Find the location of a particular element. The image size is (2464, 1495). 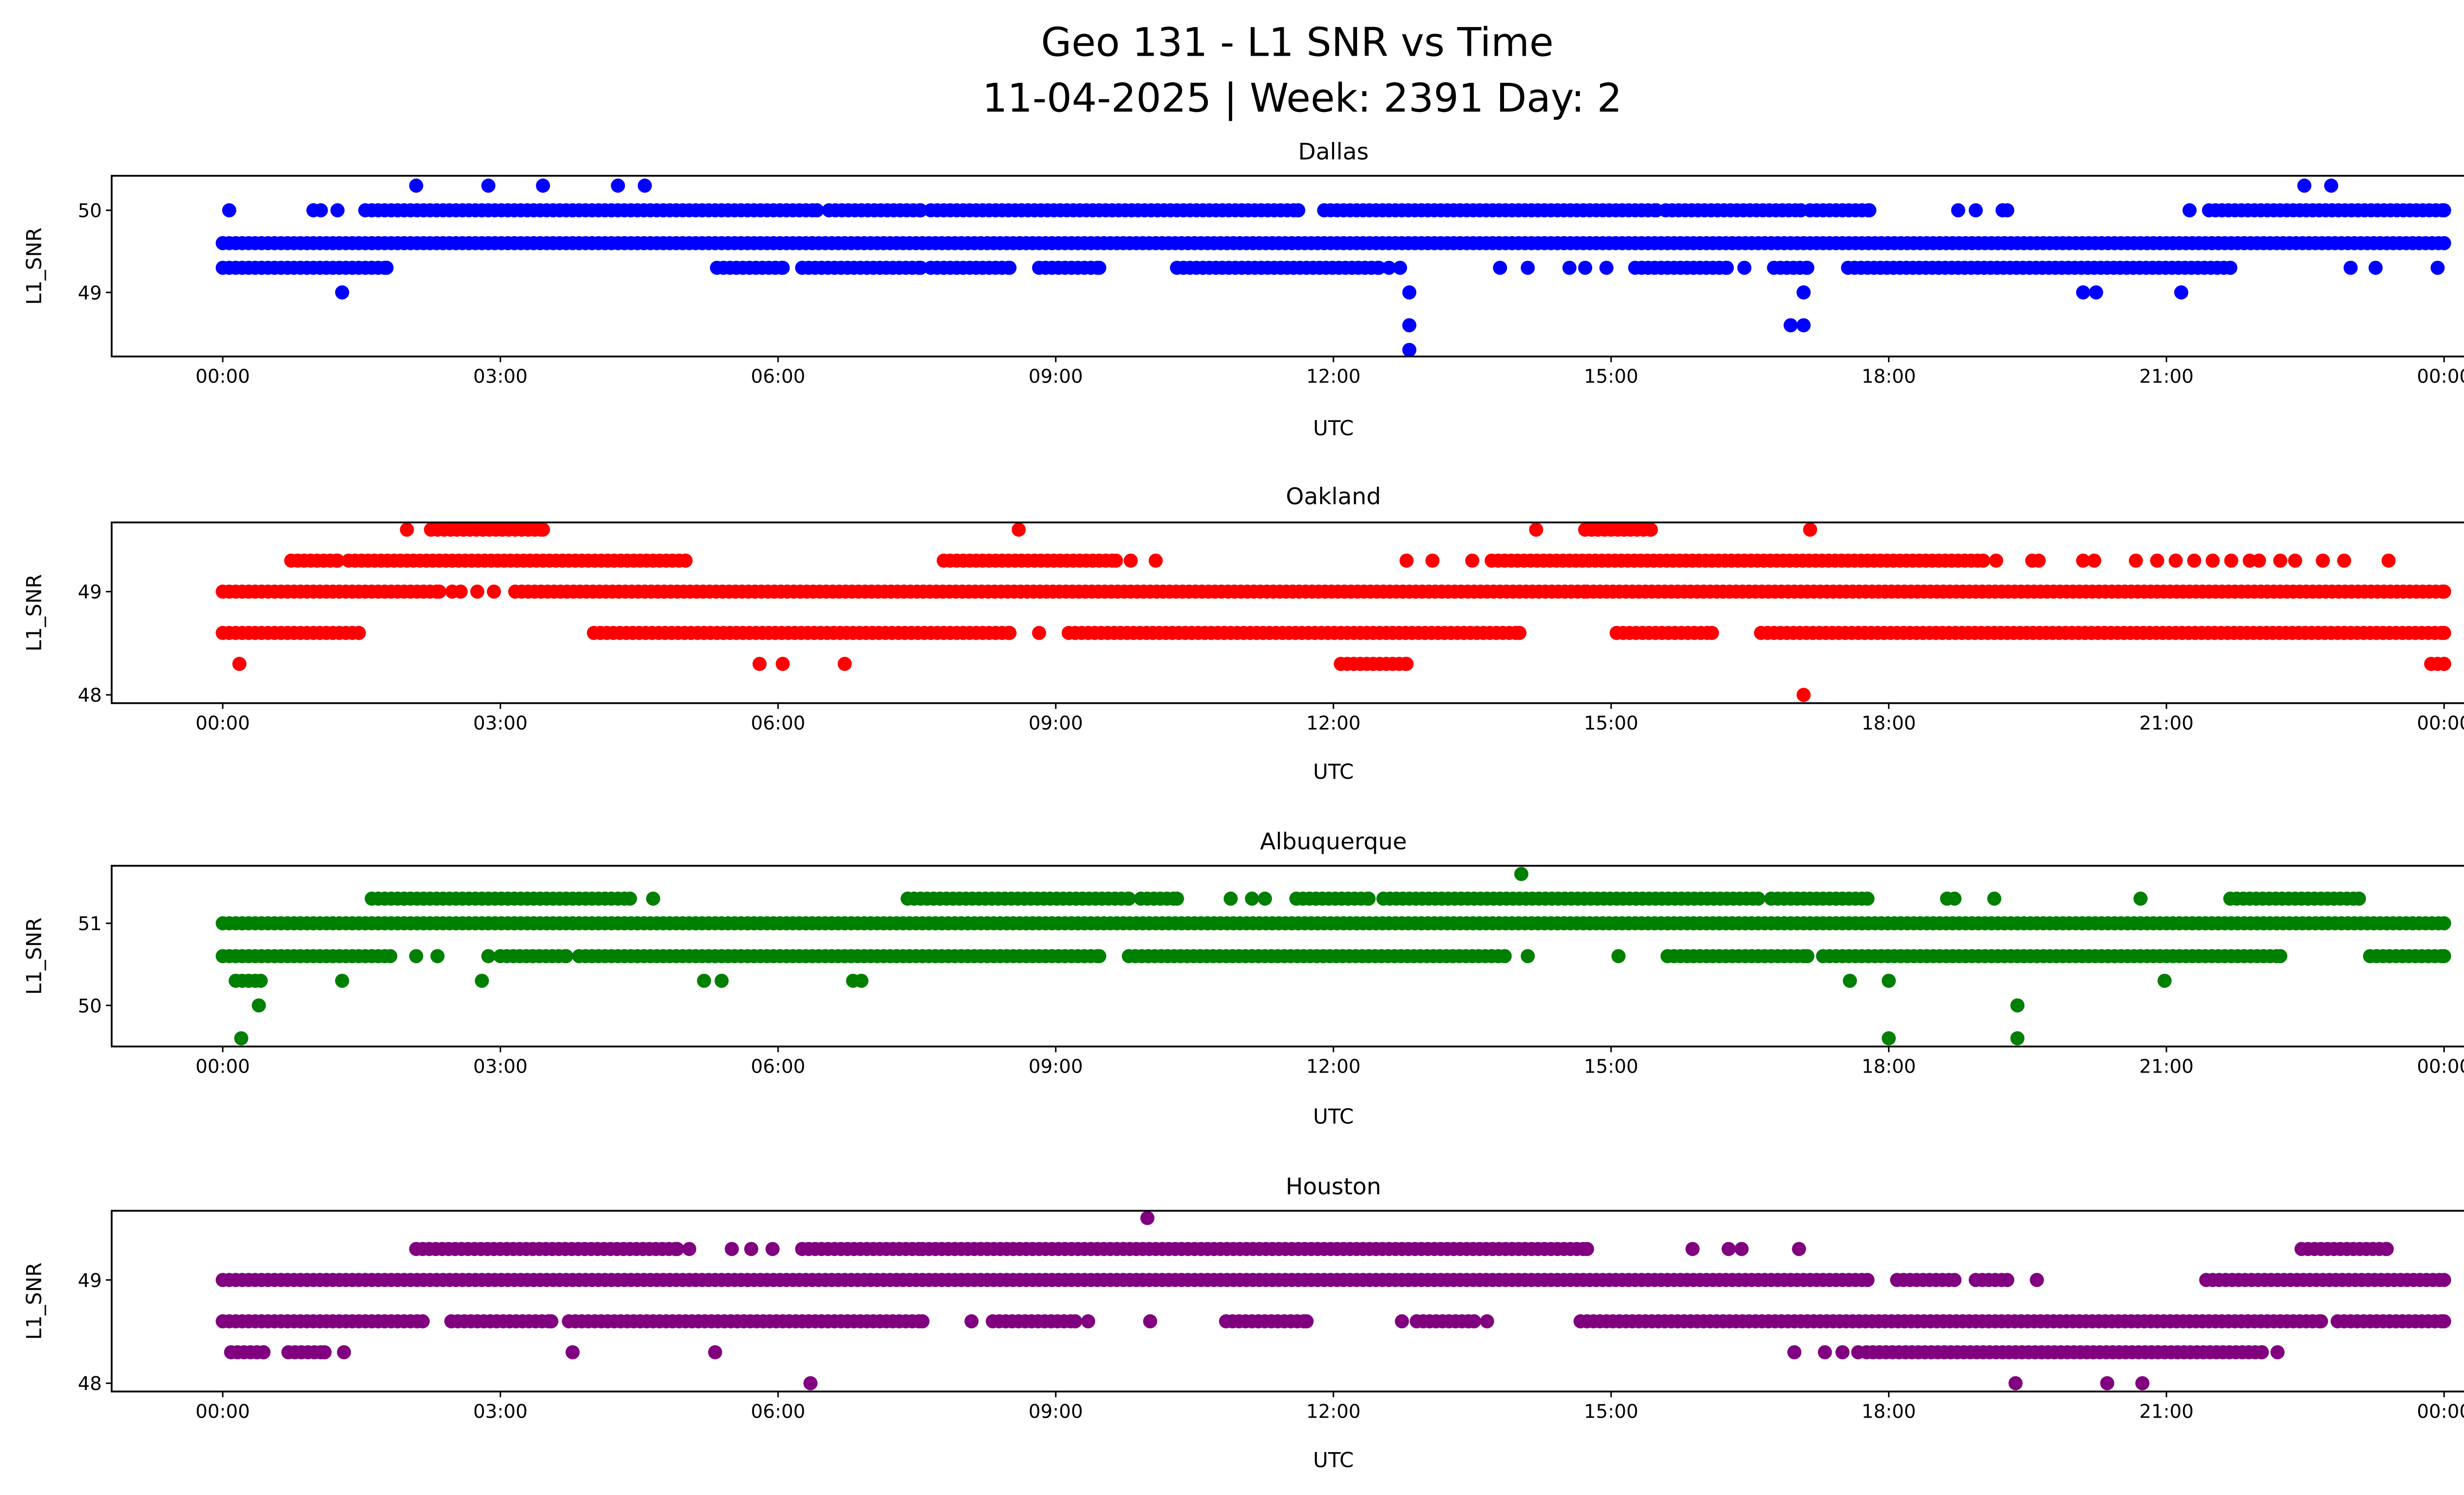

x-tick-label: 03:00 is located at coordinates (500, 377).